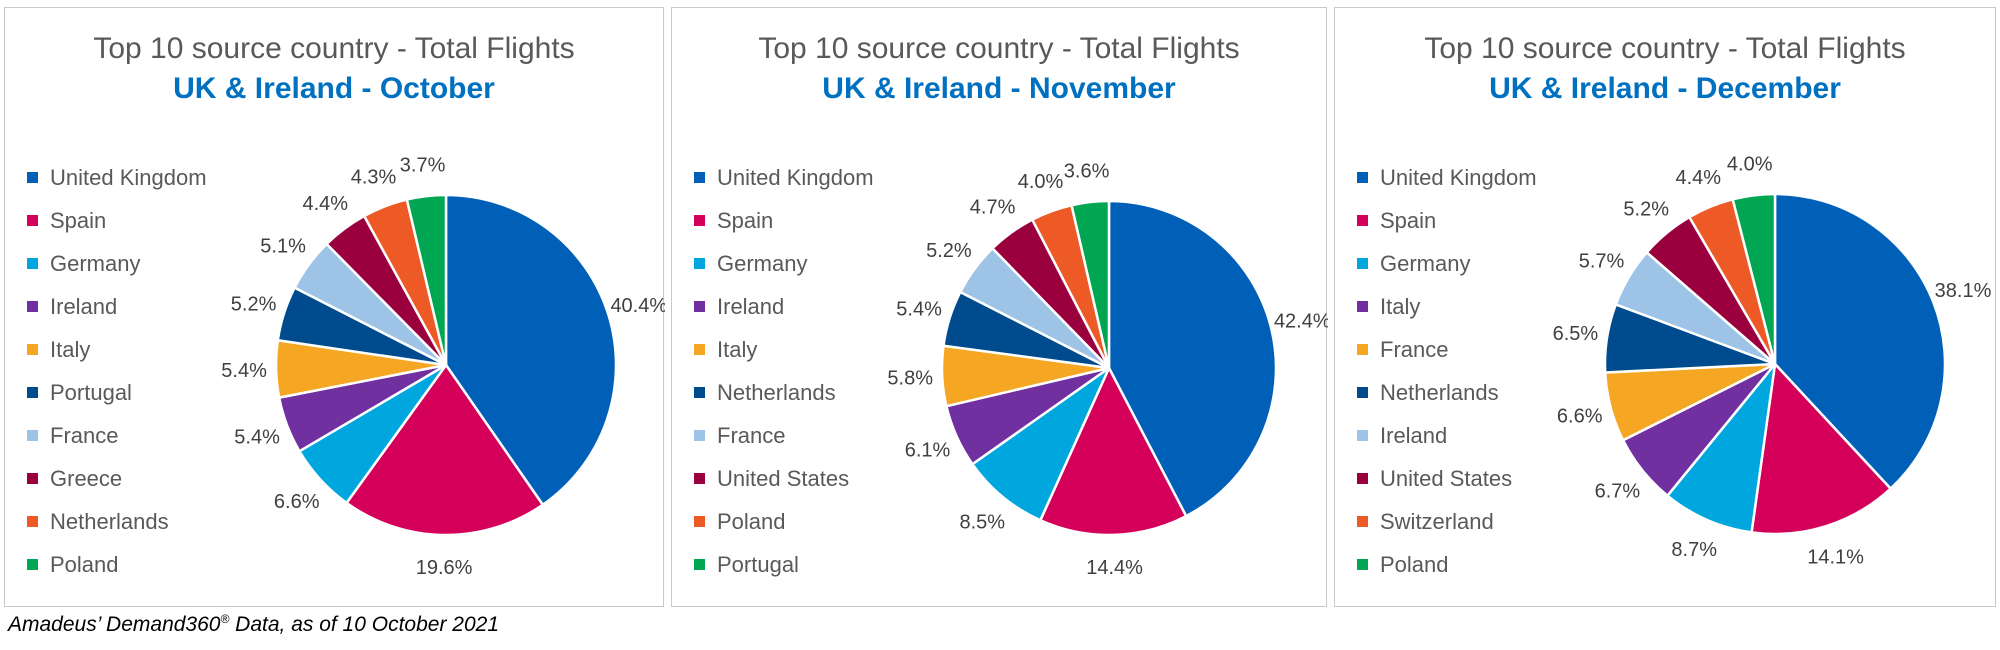  What do you see at coordinates (297, 502) in the screenshot?
I see `data-label-germany: 6.6%` at bounding box center [297, 502].